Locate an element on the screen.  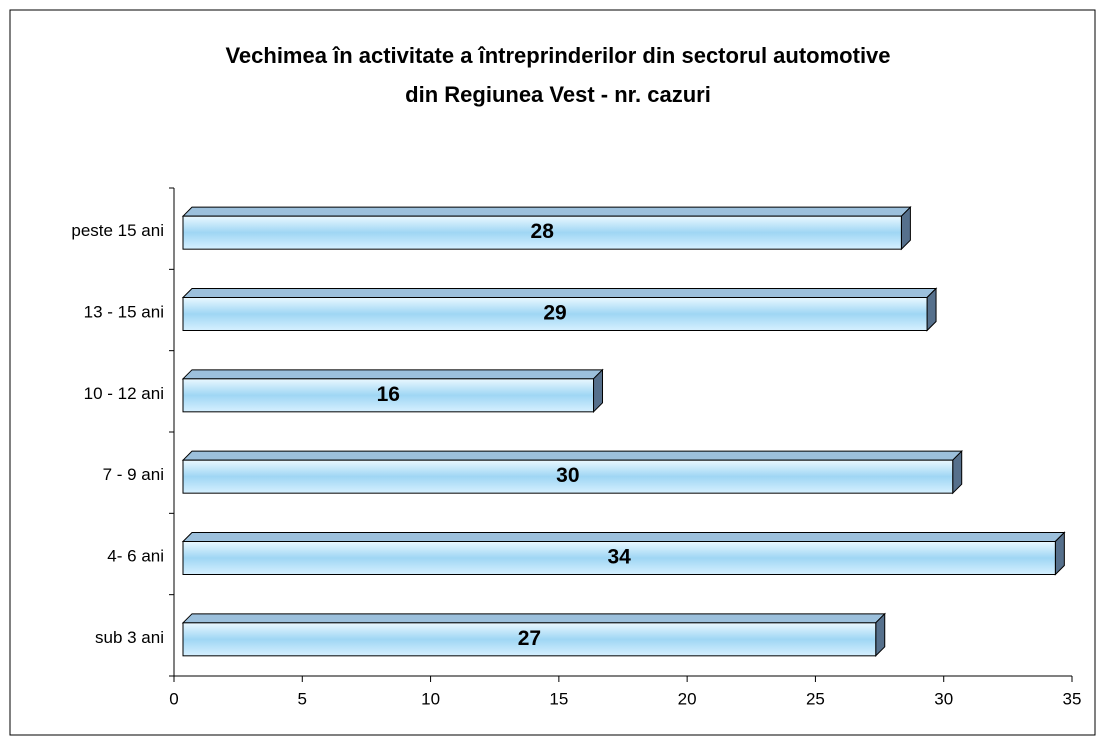
data-label: 29 is located at coordinates (554, 313).